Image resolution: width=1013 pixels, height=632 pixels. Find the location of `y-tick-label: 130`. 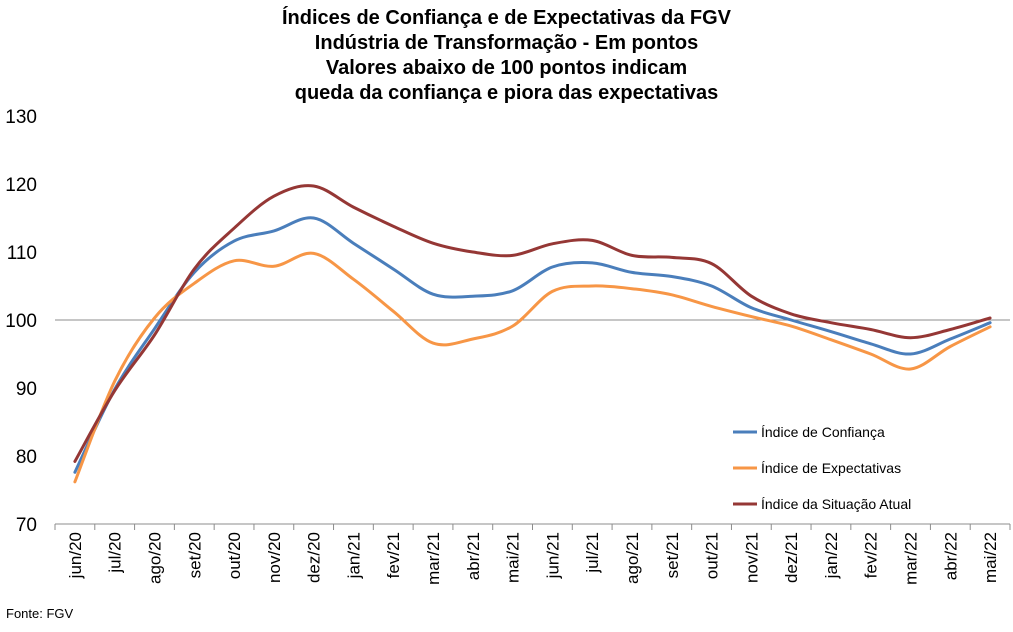

y-tick-label: 130 is located at coordinates (21, 117).